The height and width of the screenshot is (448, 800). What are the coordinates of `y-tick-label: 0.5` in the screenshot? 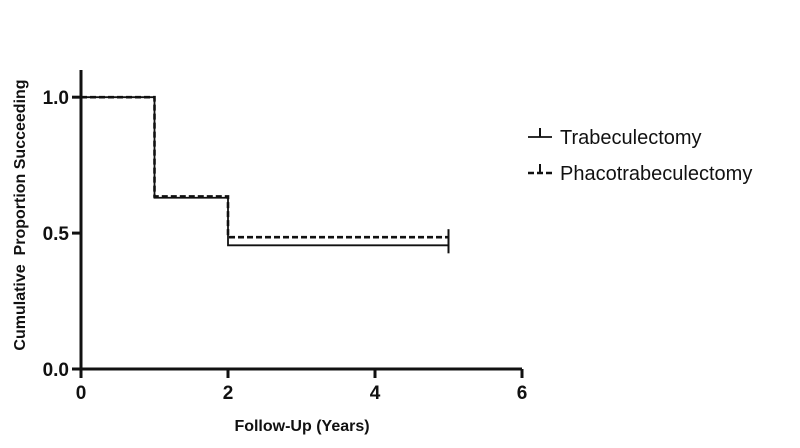 It's located at (56, 234).